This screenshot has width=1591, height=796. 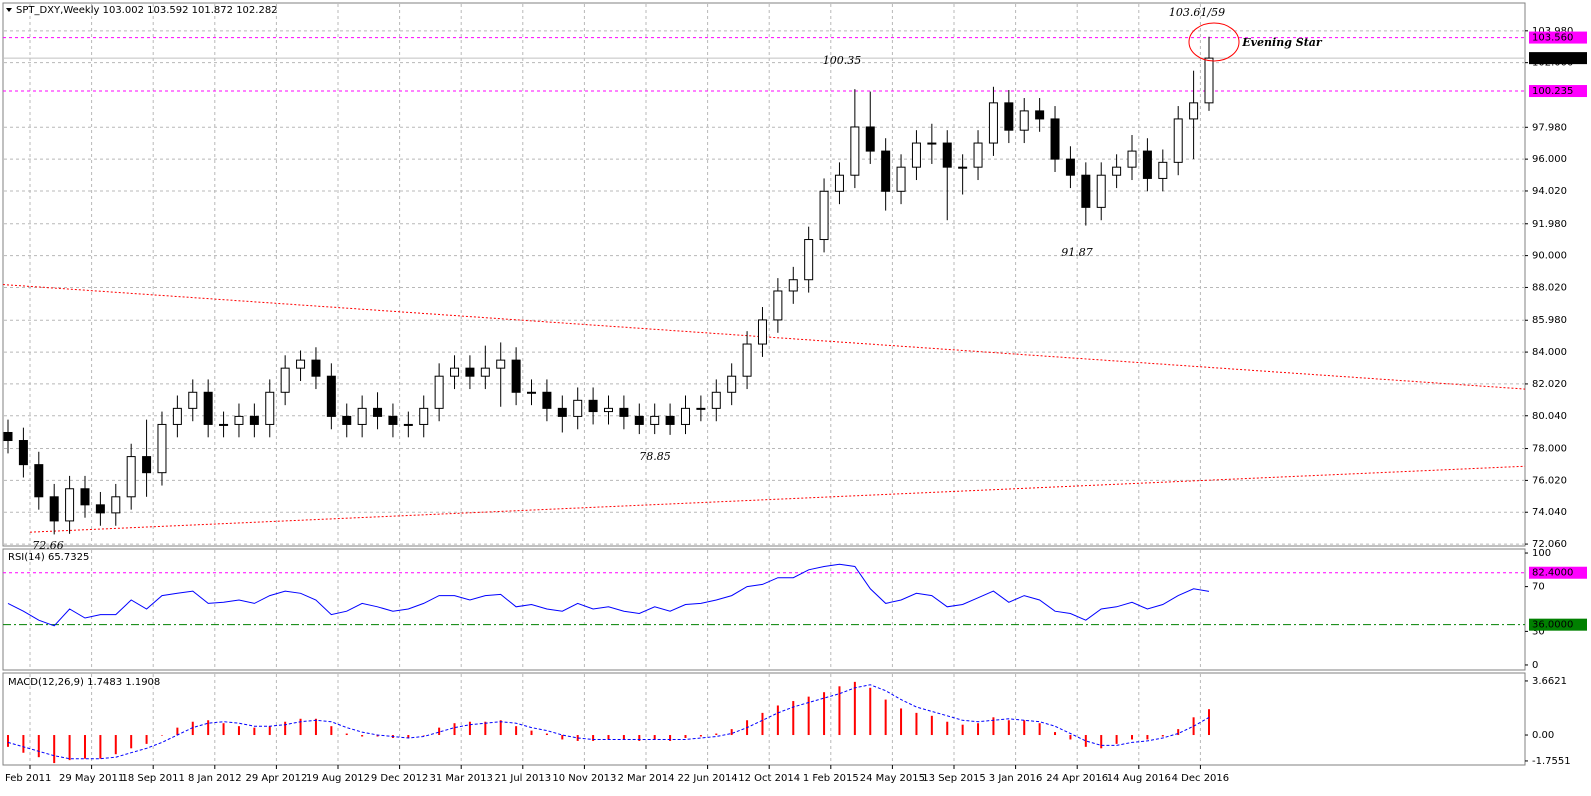 I want to click on y-tick-label: -1.7551, so click(x=1551, y=761).